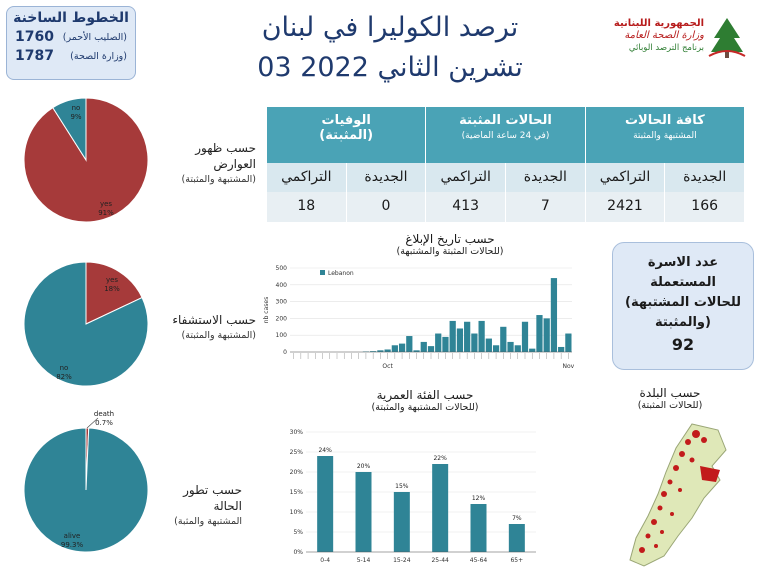 This screenshot has width=760, height=568. What do you see at coordinates (419, 317) in the screenshot?
I see `report-date-chart: 0 100 200 300 400 500 Oct Nov nb cases Lebanon` at bounding box center [419, 317].